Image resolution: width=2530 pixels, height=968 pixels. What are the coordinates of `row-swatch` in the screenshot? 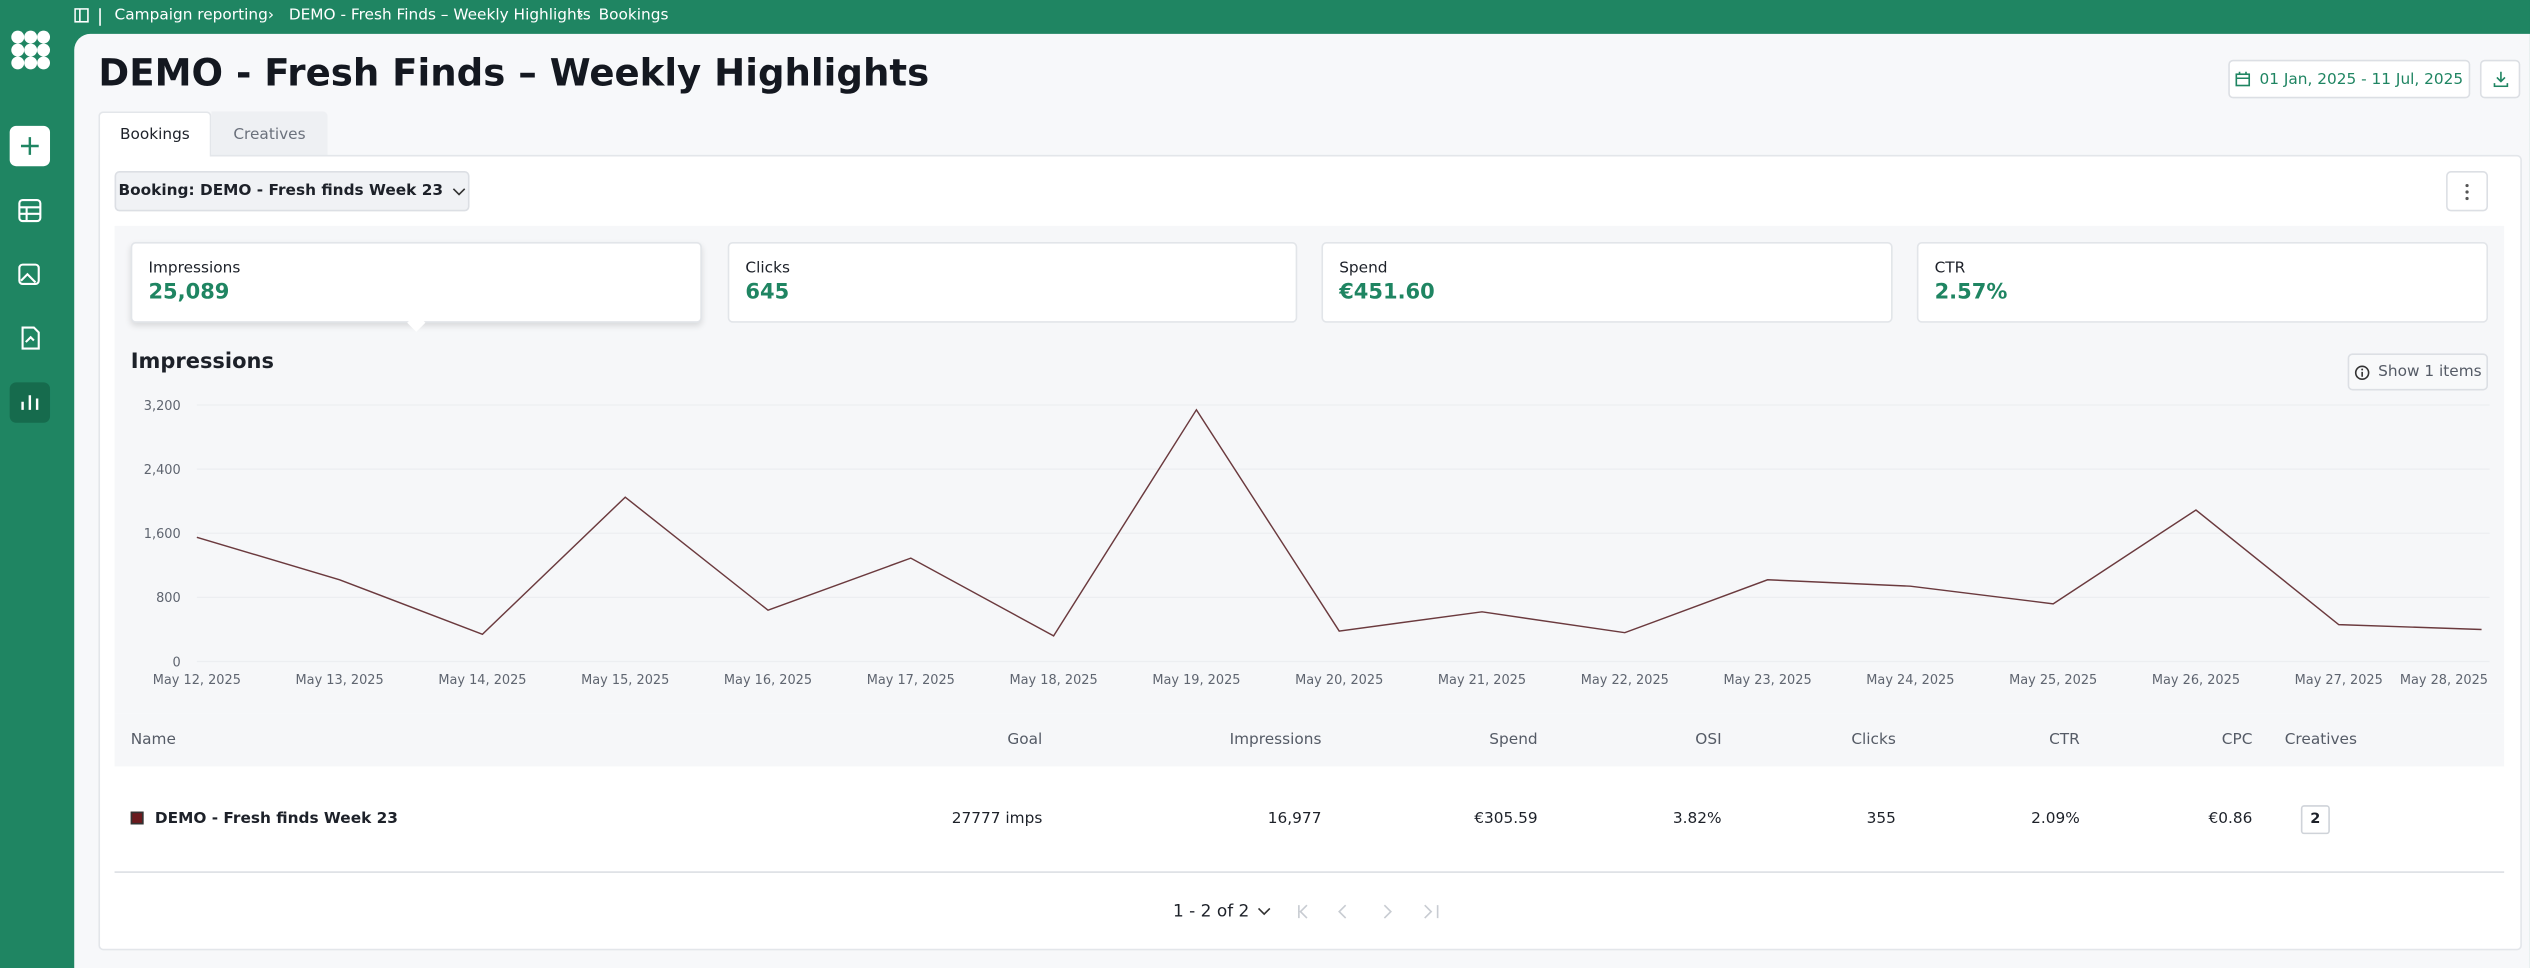 It's located at (137, 818).